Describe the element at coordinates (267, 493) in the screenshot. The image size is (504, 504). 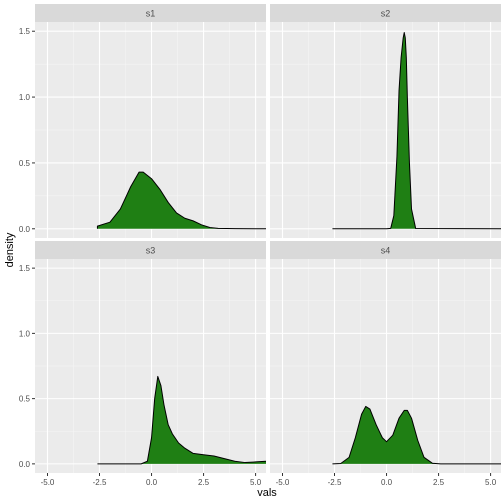
I see `x-axis-title: vals` at that location.